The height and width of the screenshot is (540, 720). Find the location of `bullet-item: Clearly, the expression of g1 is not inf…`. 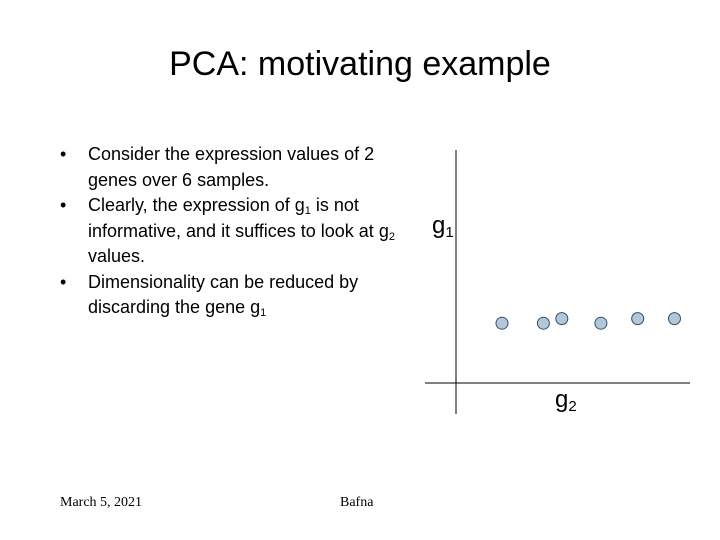

bullet-item: Clearly, the expression of g1 is not inf… is located at coordinates (235, 231).